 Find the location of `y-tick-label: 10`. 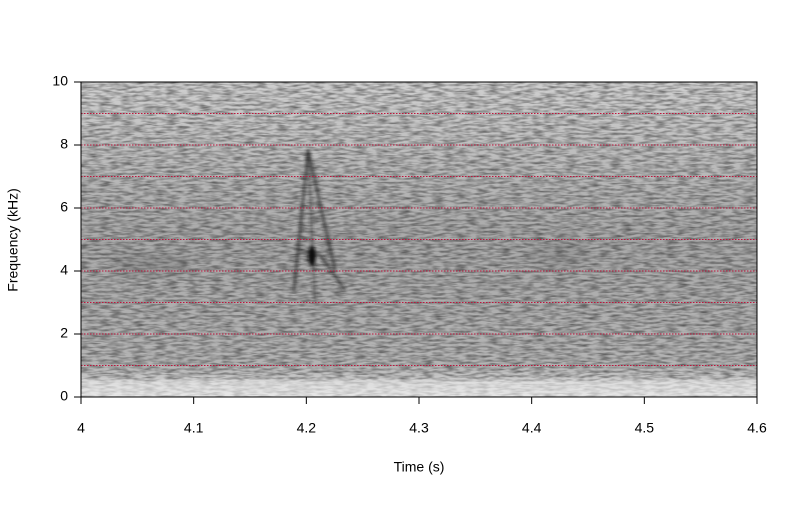

y-tick-label: 10 is located at coordinates (60, 81).